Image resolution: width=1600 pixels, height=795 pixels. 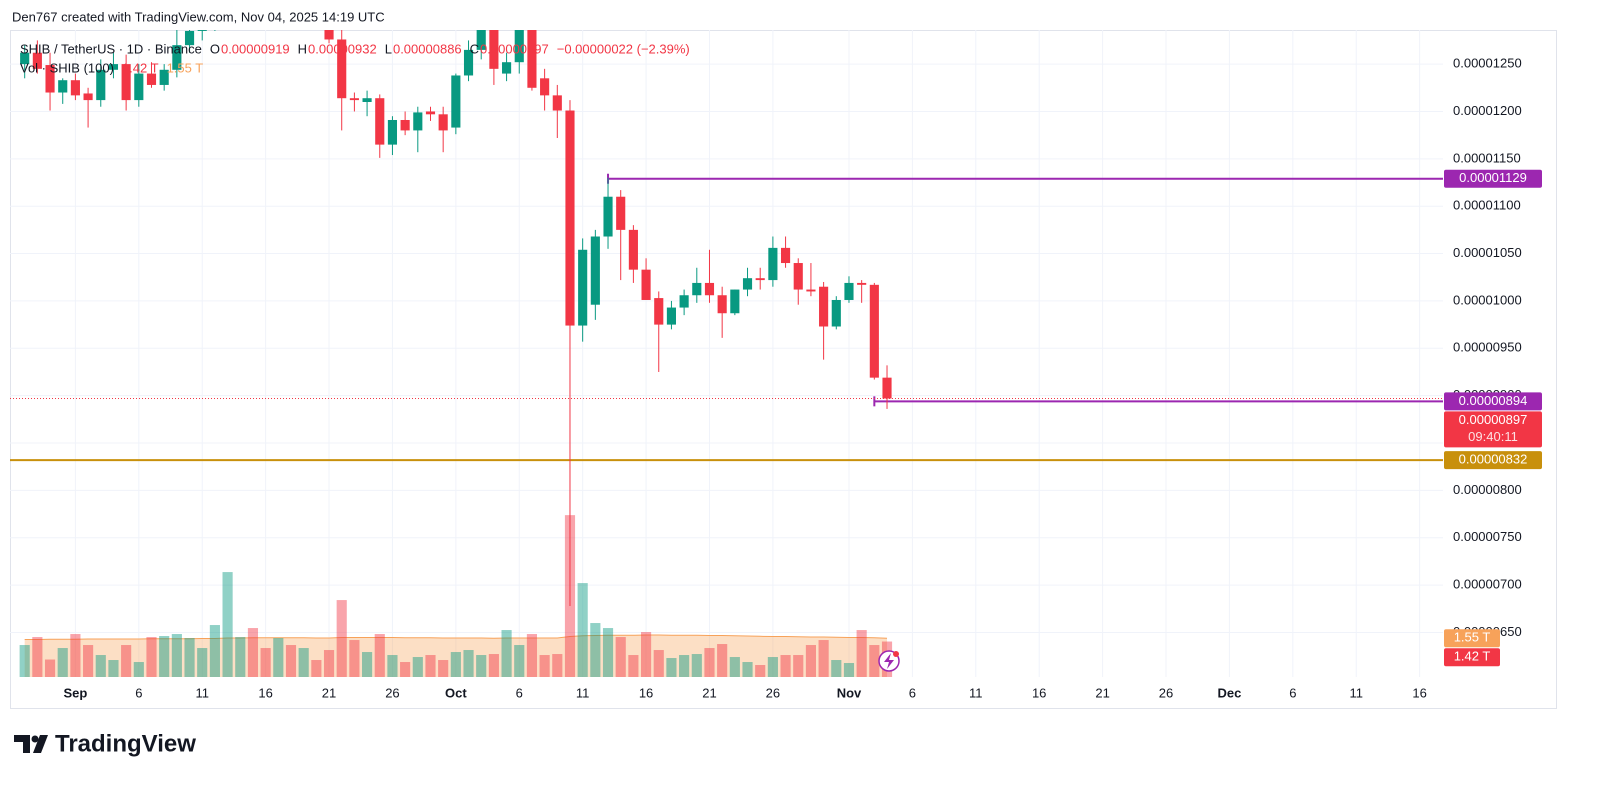 I want to click on y-tick-label: 0.00001050, so click(x=1487, y=252).